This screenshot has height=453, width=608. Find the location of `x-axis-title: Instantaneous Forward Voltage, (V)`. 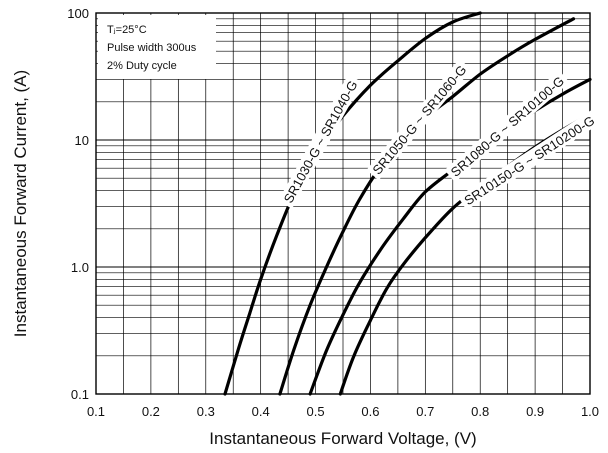

x-axis-title: Instantaneous Forward Voltage, (V) is located at coordinates (342, 438).